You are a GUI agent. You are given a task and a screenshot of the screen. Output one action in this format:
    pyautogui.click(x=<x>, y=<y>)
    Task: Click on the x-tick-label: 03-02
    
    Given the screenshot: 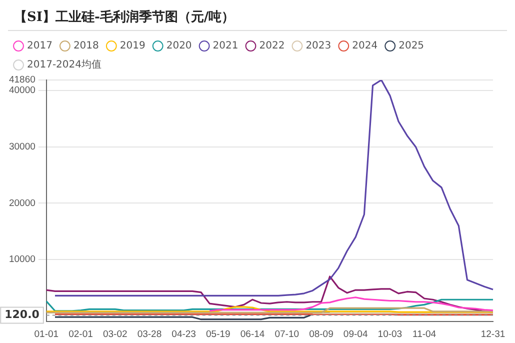 What is the action you would take?
    pyautogui.click(x=115, y=334)
    